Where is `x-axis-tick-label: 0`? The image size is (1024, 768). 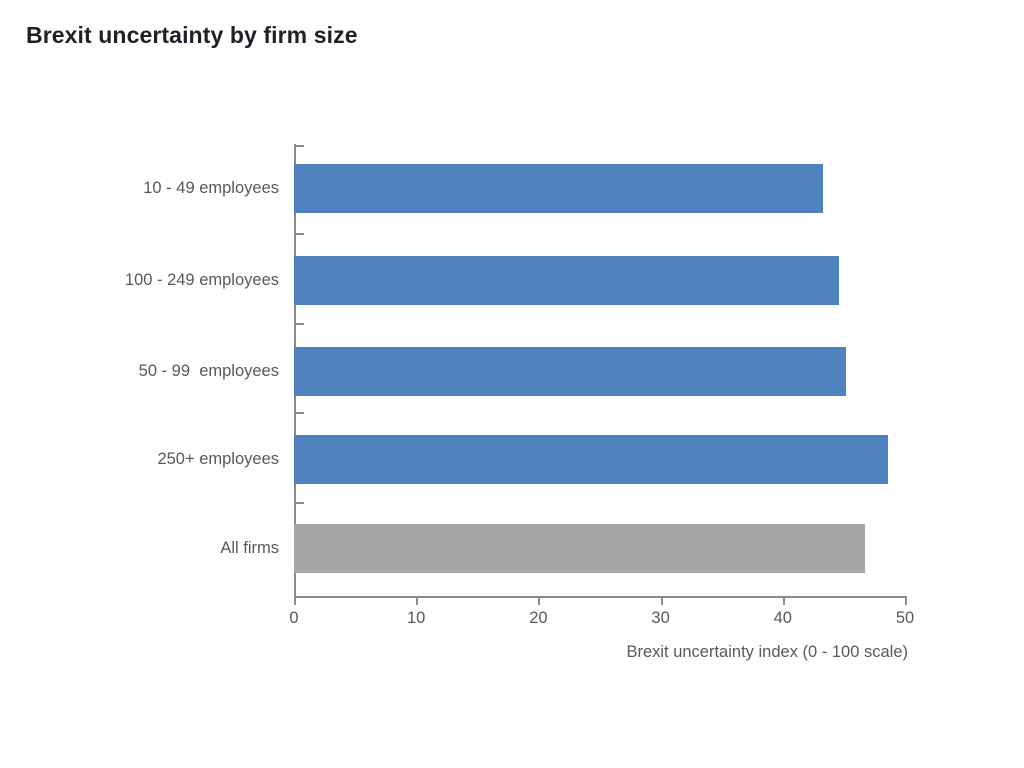
x-axis-tick-label: 0 is located at coordinates (294, 618).